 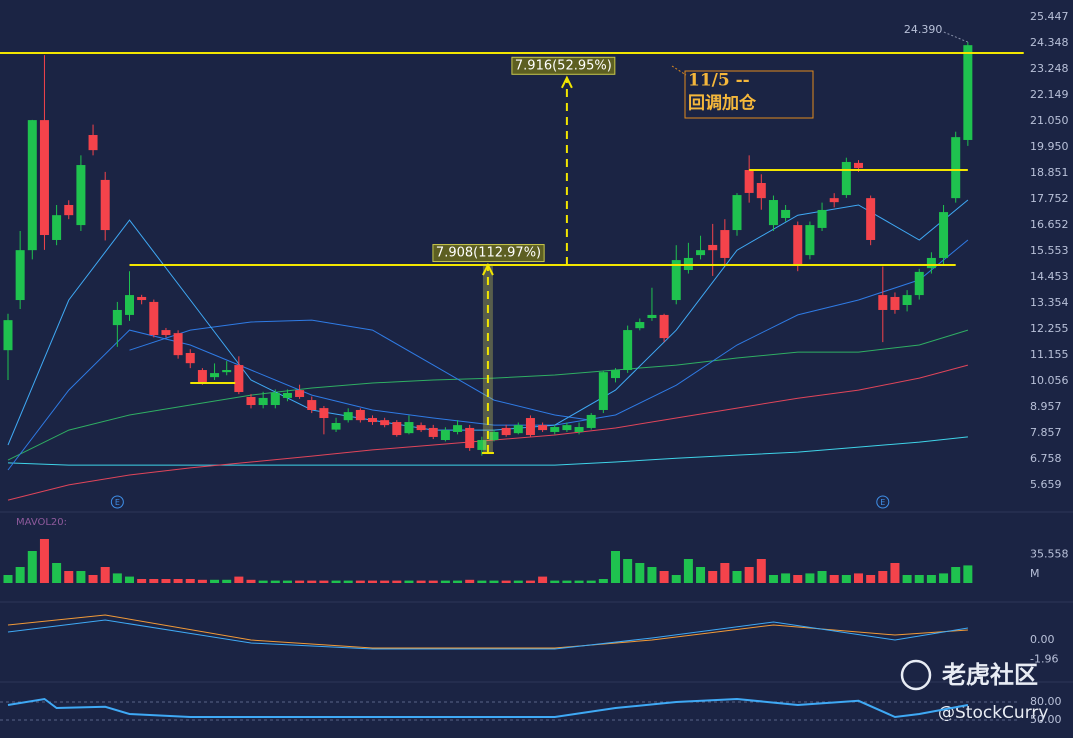 What do you see at coordinates (1049, 146) in the screenshot?
I see `y-tick-label: 19.950` at bounding box center [1049, 146].